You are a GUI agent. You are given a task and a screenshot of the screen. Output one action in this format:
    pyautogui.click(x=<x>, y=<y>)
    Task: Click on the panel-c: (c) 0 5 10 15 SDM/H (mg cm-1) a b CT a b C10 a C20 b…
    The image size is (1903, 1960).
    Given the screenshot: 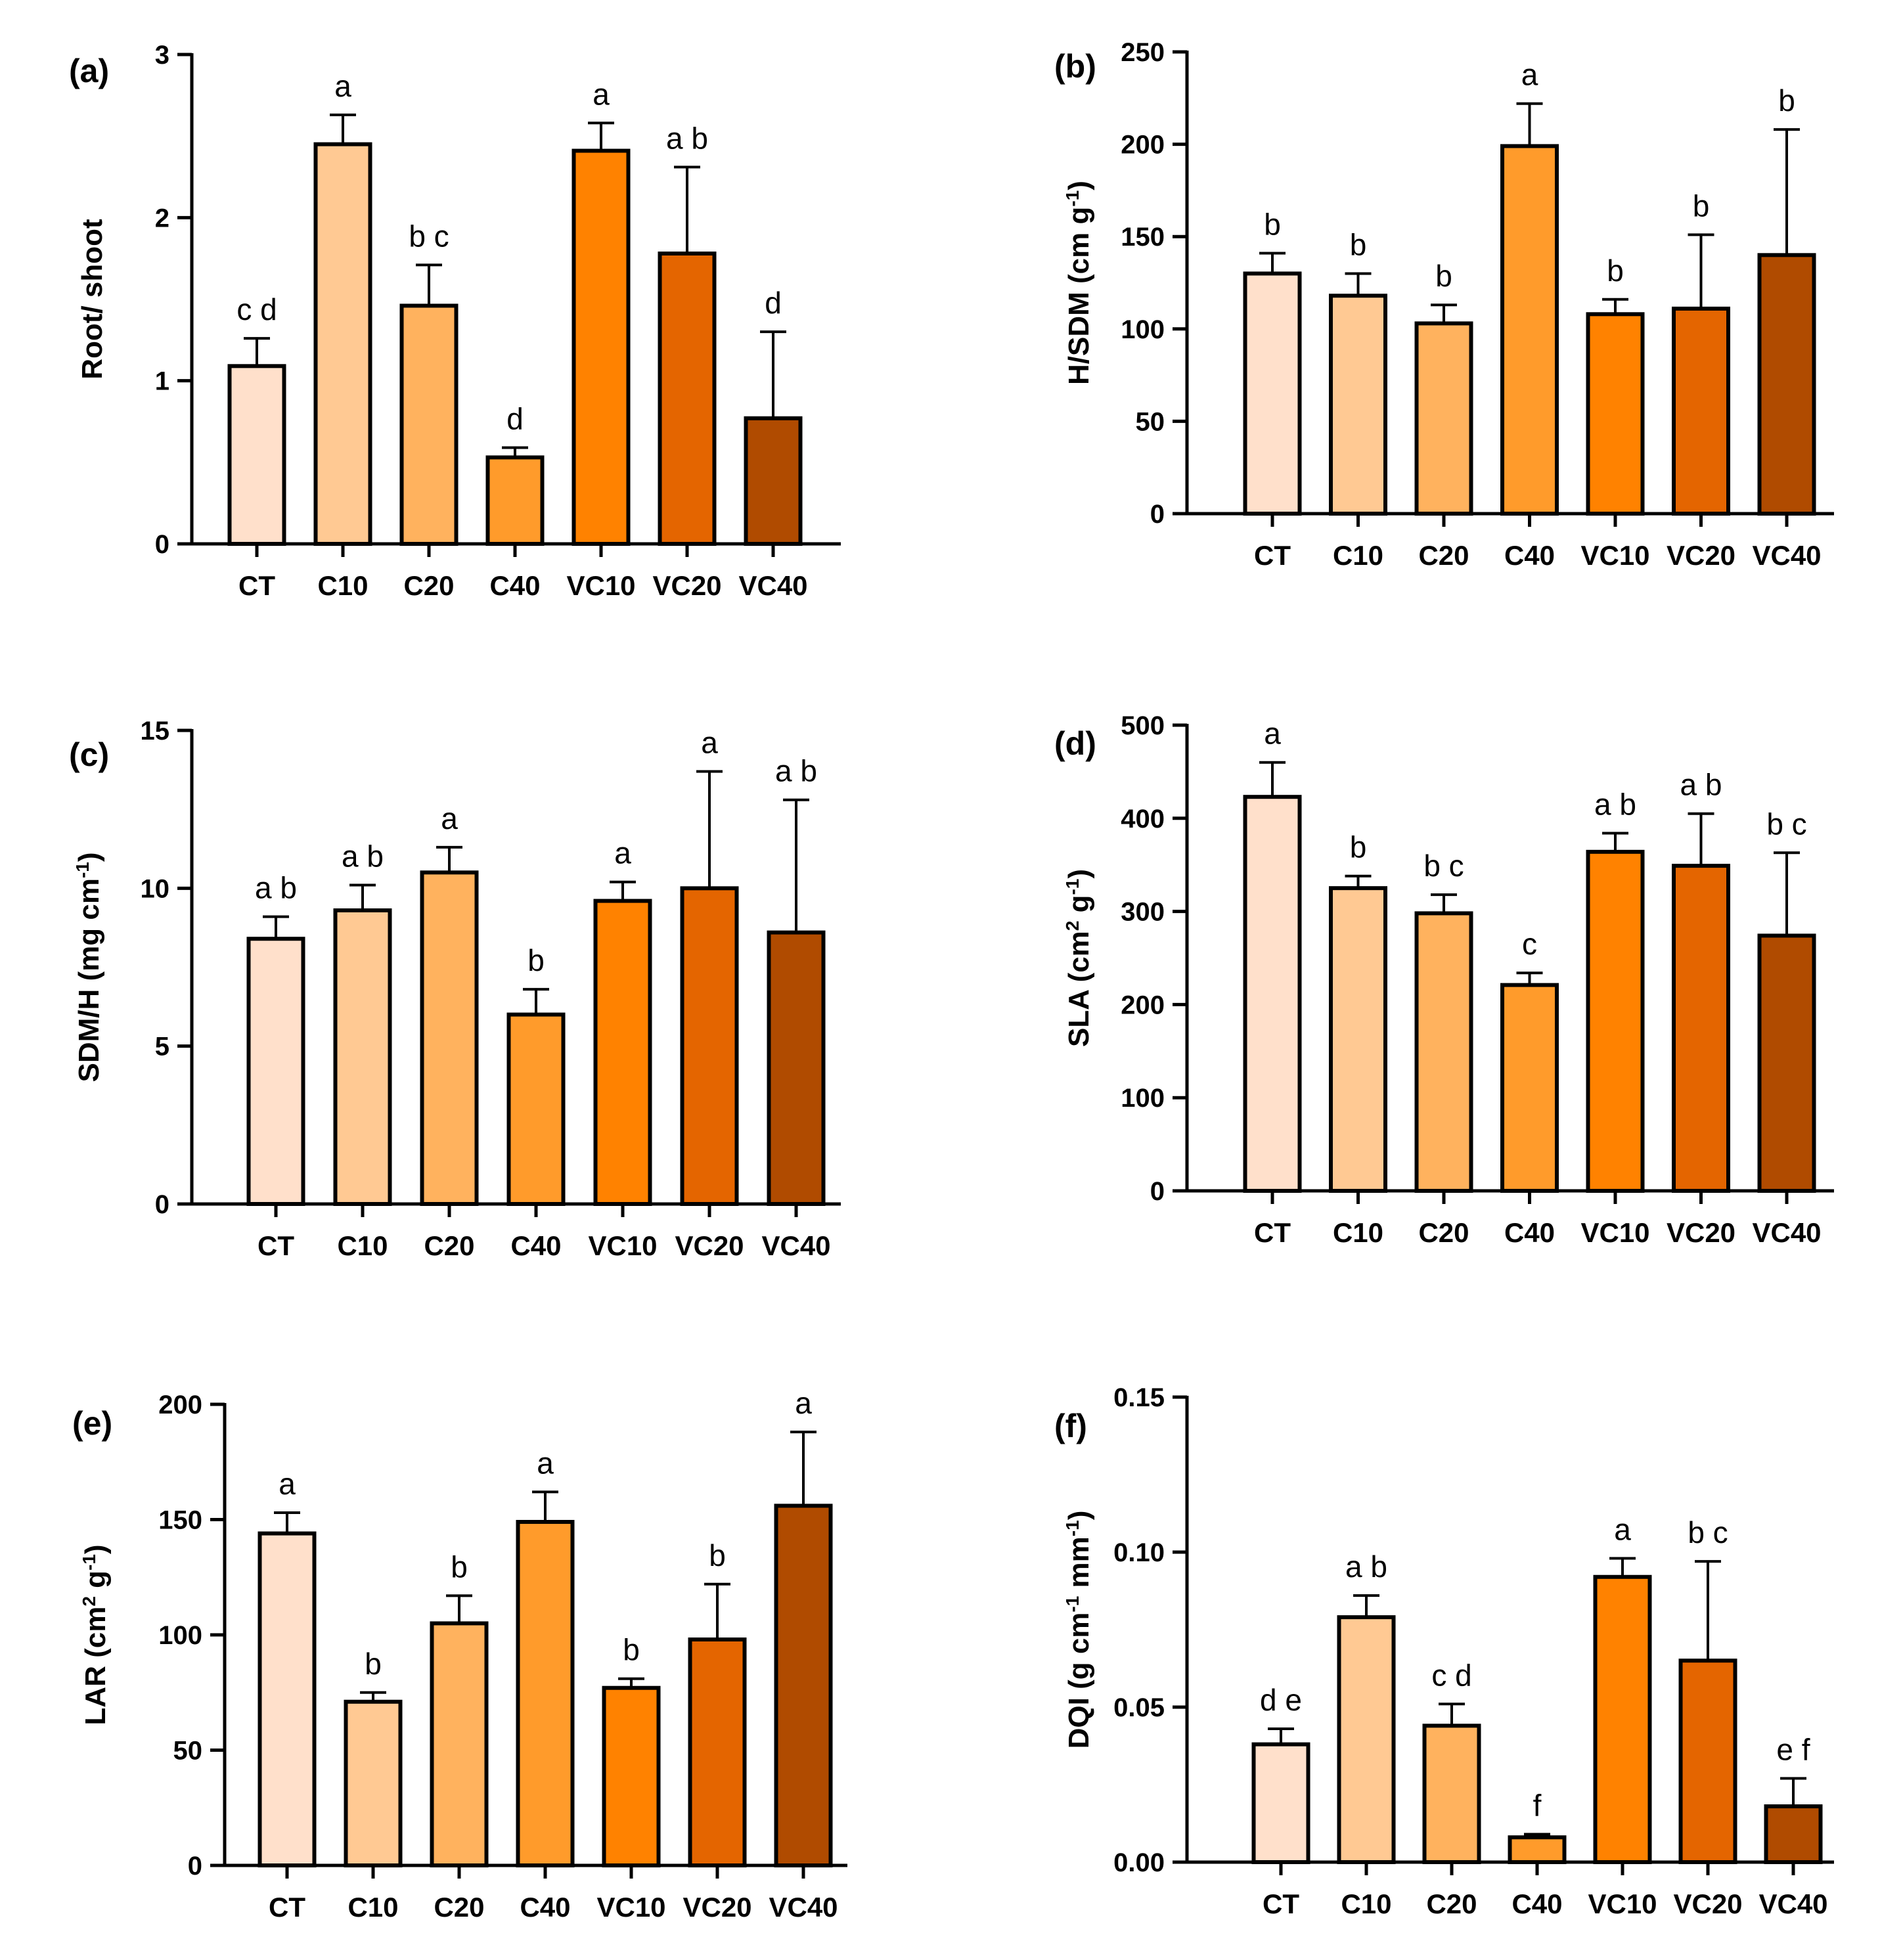 What is the action you would take?
    pyautogui.click(x=455, y=989)
    